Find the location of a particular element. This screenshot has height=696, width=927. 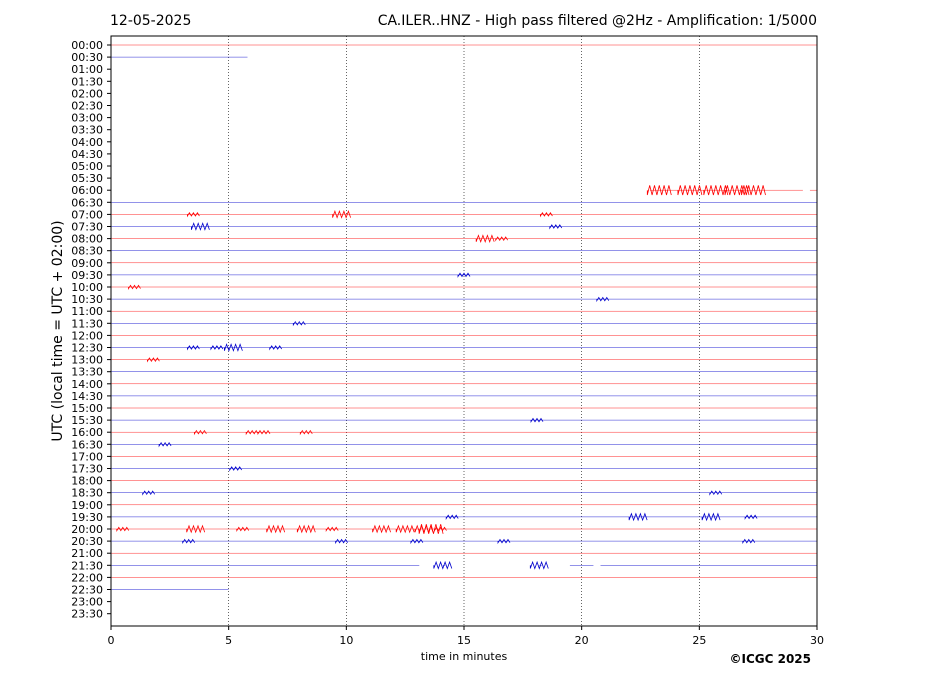

y-tick-label: 23:30 is located at coordinates (87, 614).